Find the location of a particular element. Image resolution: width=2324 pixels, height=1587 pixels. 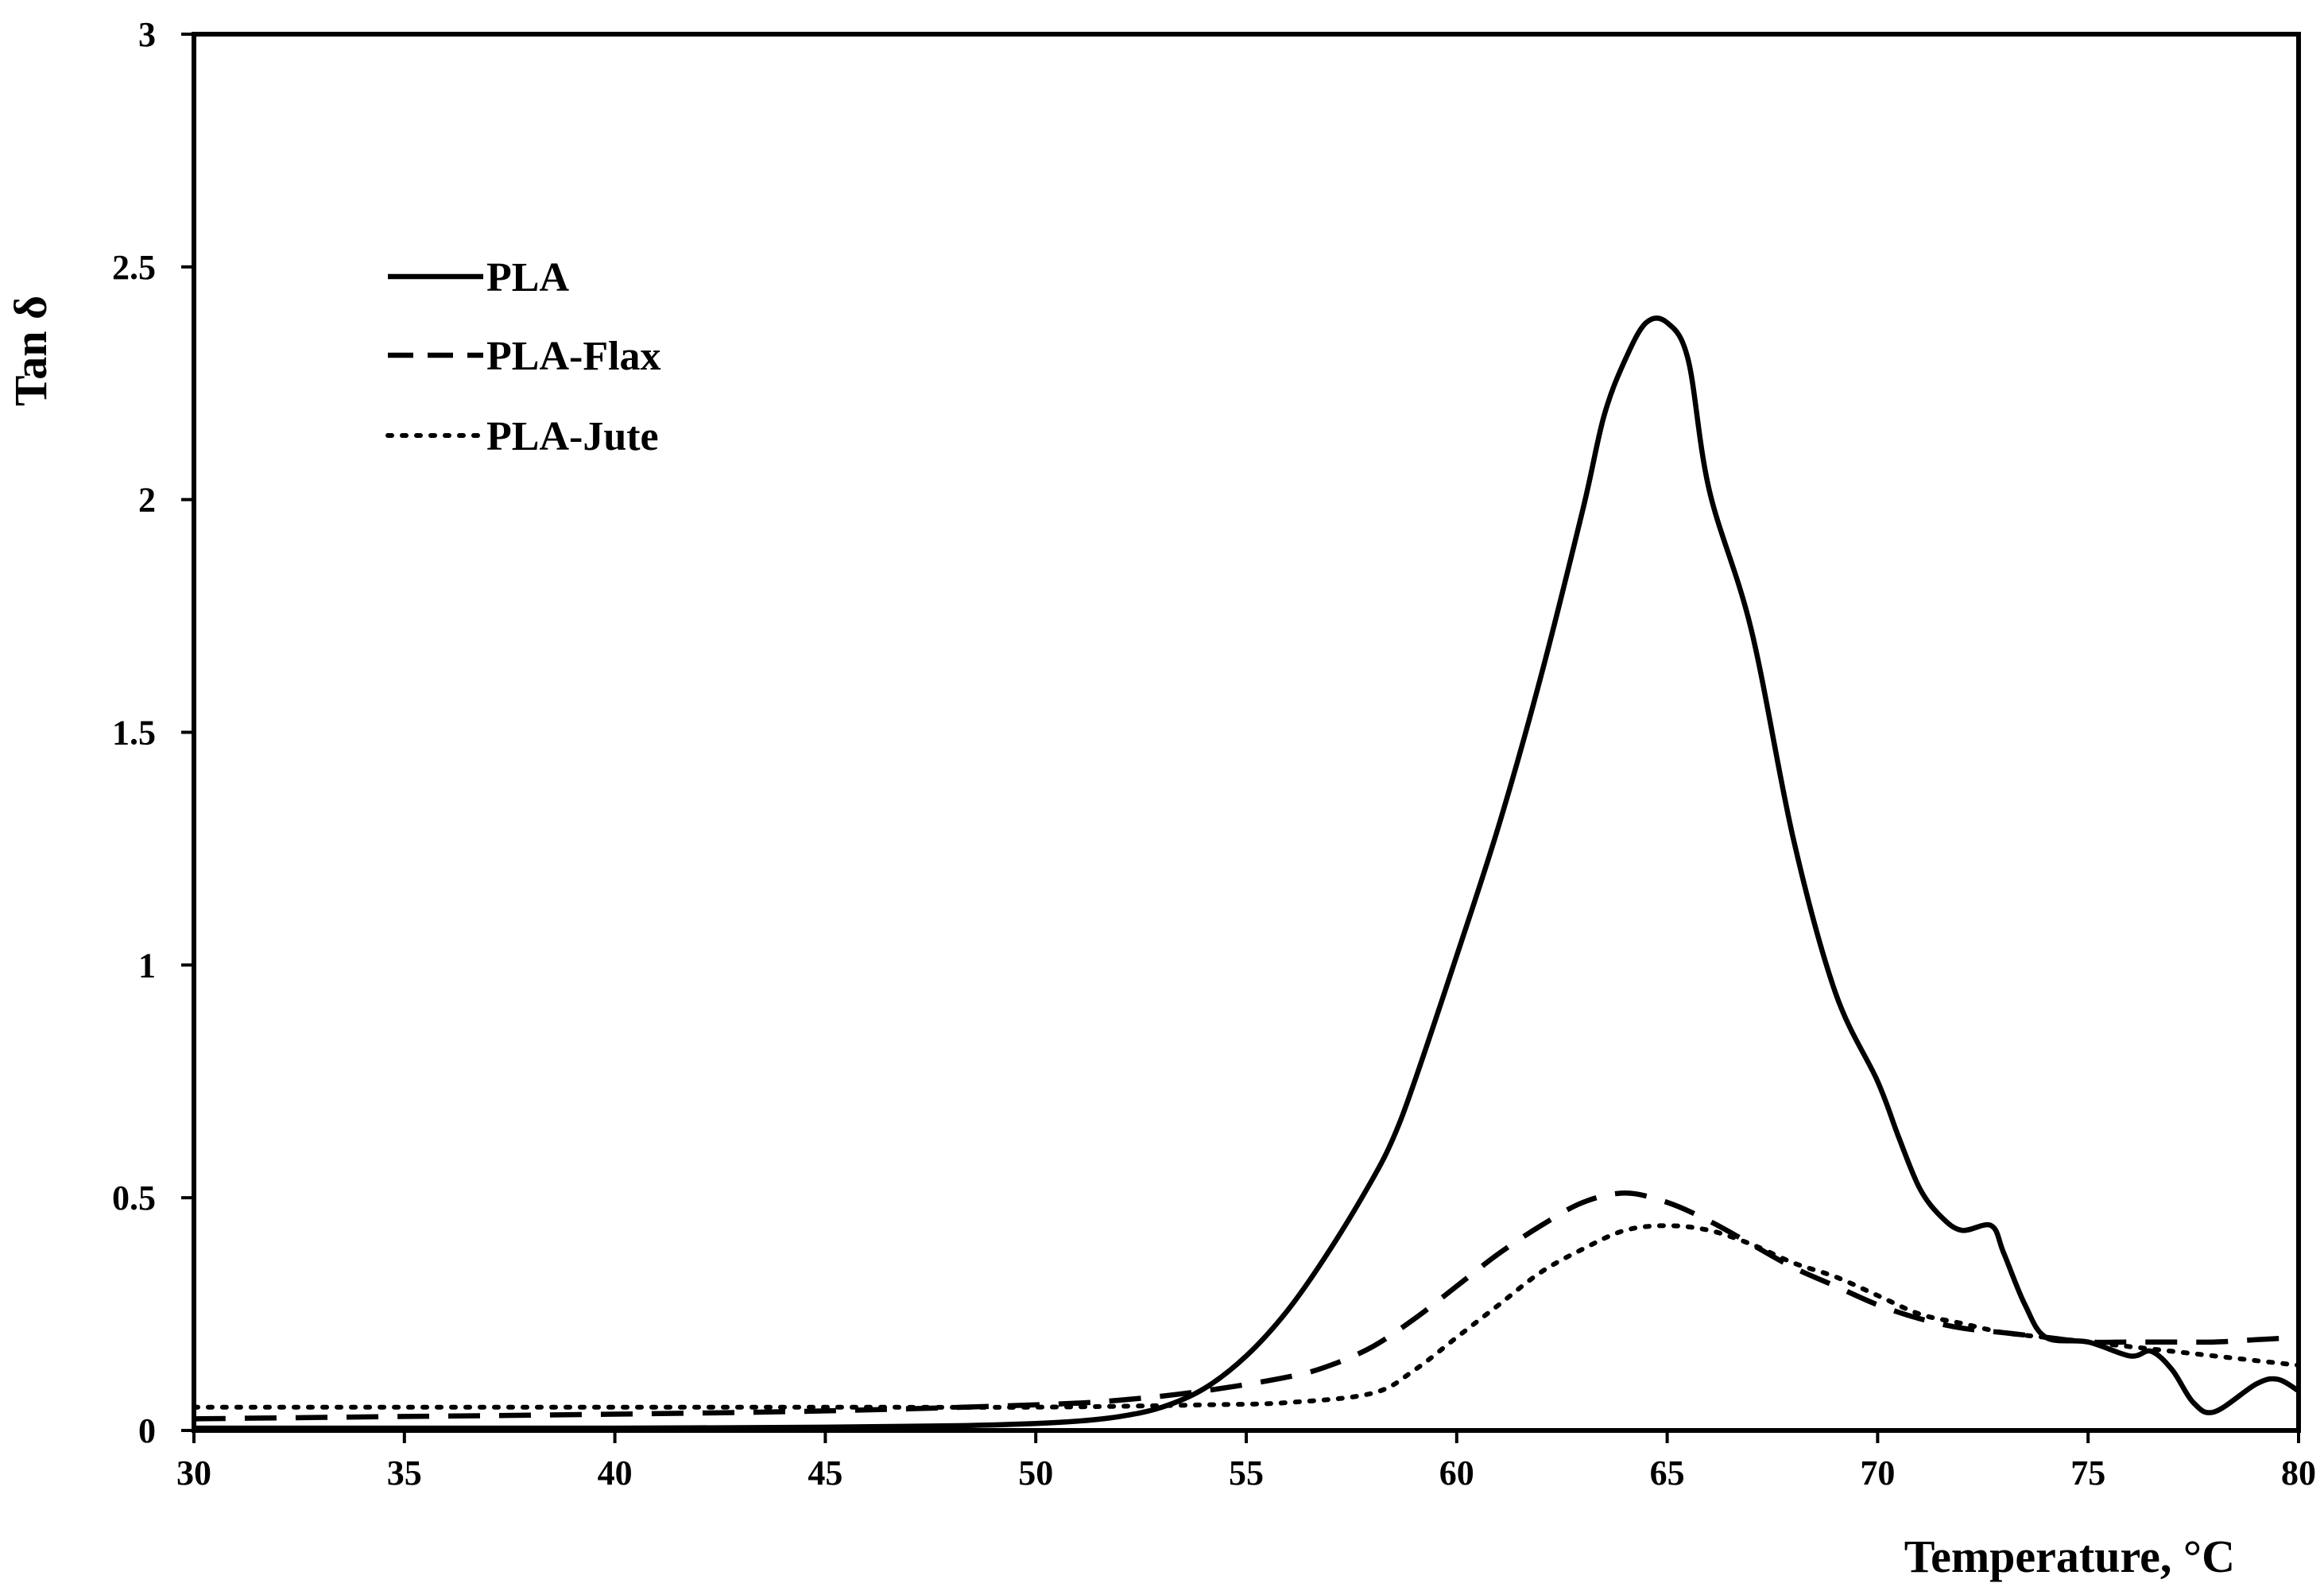

x-axis-ticks: 30 35 40 45 50 55 60 65 70 75 80 is located at coordinates (1246, 1461).